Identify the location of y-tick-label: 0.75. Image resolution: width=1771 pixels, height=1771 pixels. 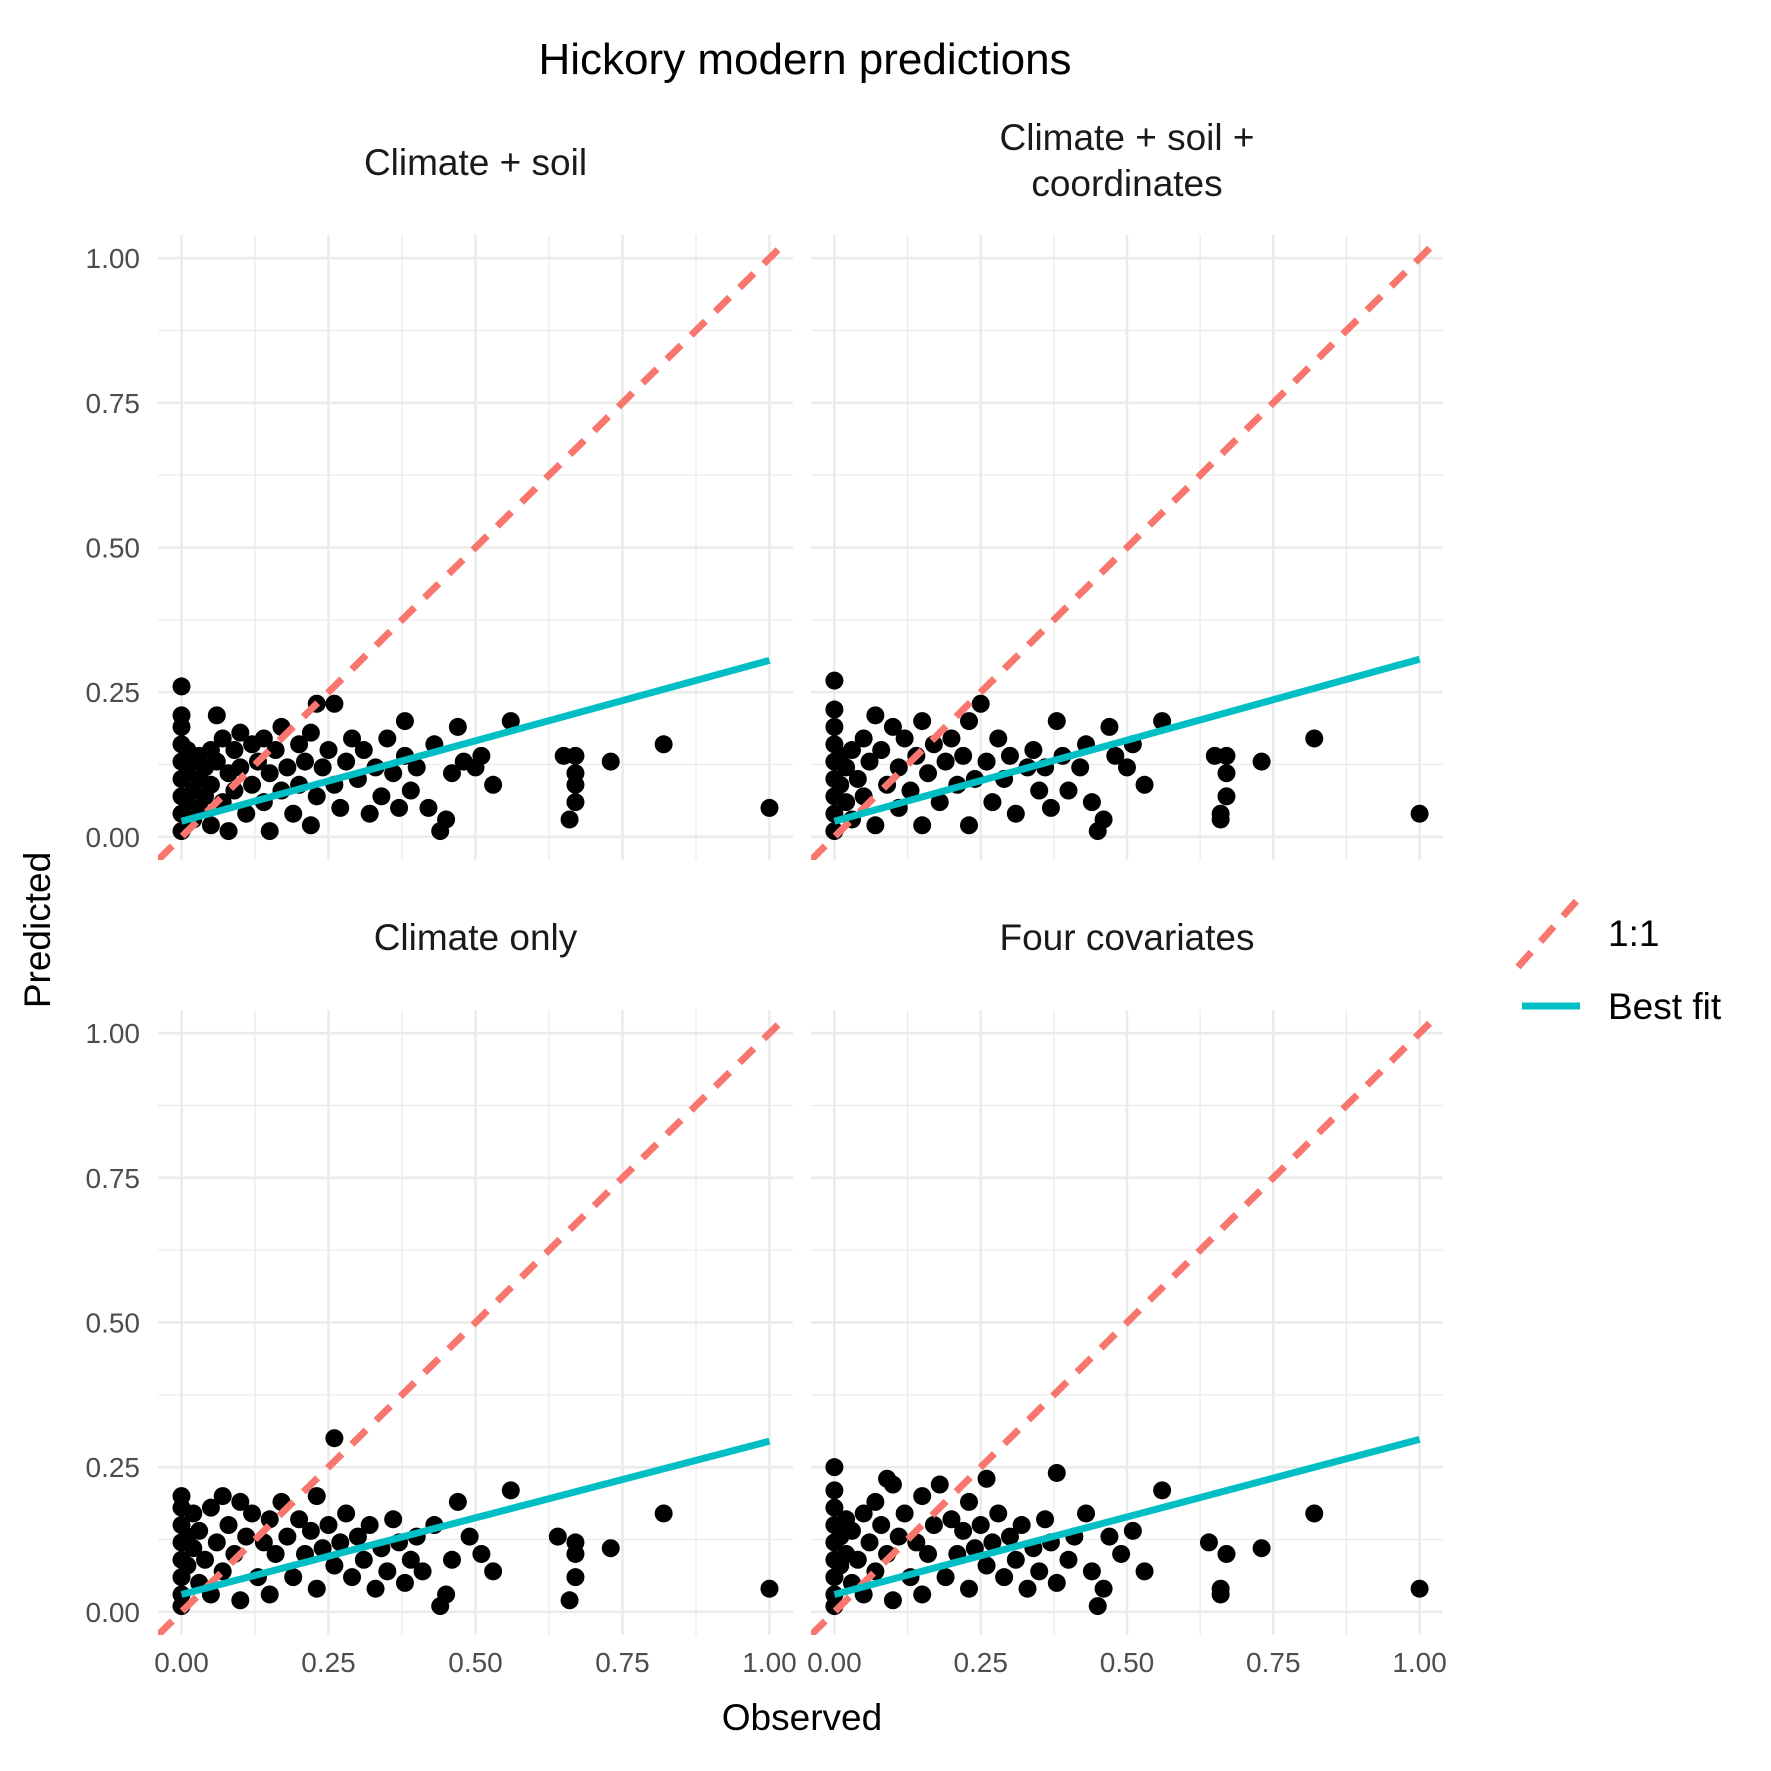
(113, 1178).